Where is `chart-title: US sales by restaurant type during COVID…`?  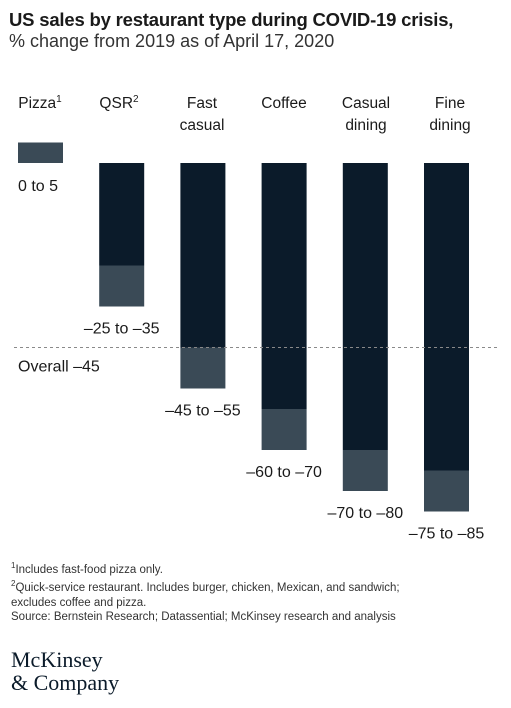
chart-title: US sales by restaurant type during COVID… is located at coordinates (231, 19).